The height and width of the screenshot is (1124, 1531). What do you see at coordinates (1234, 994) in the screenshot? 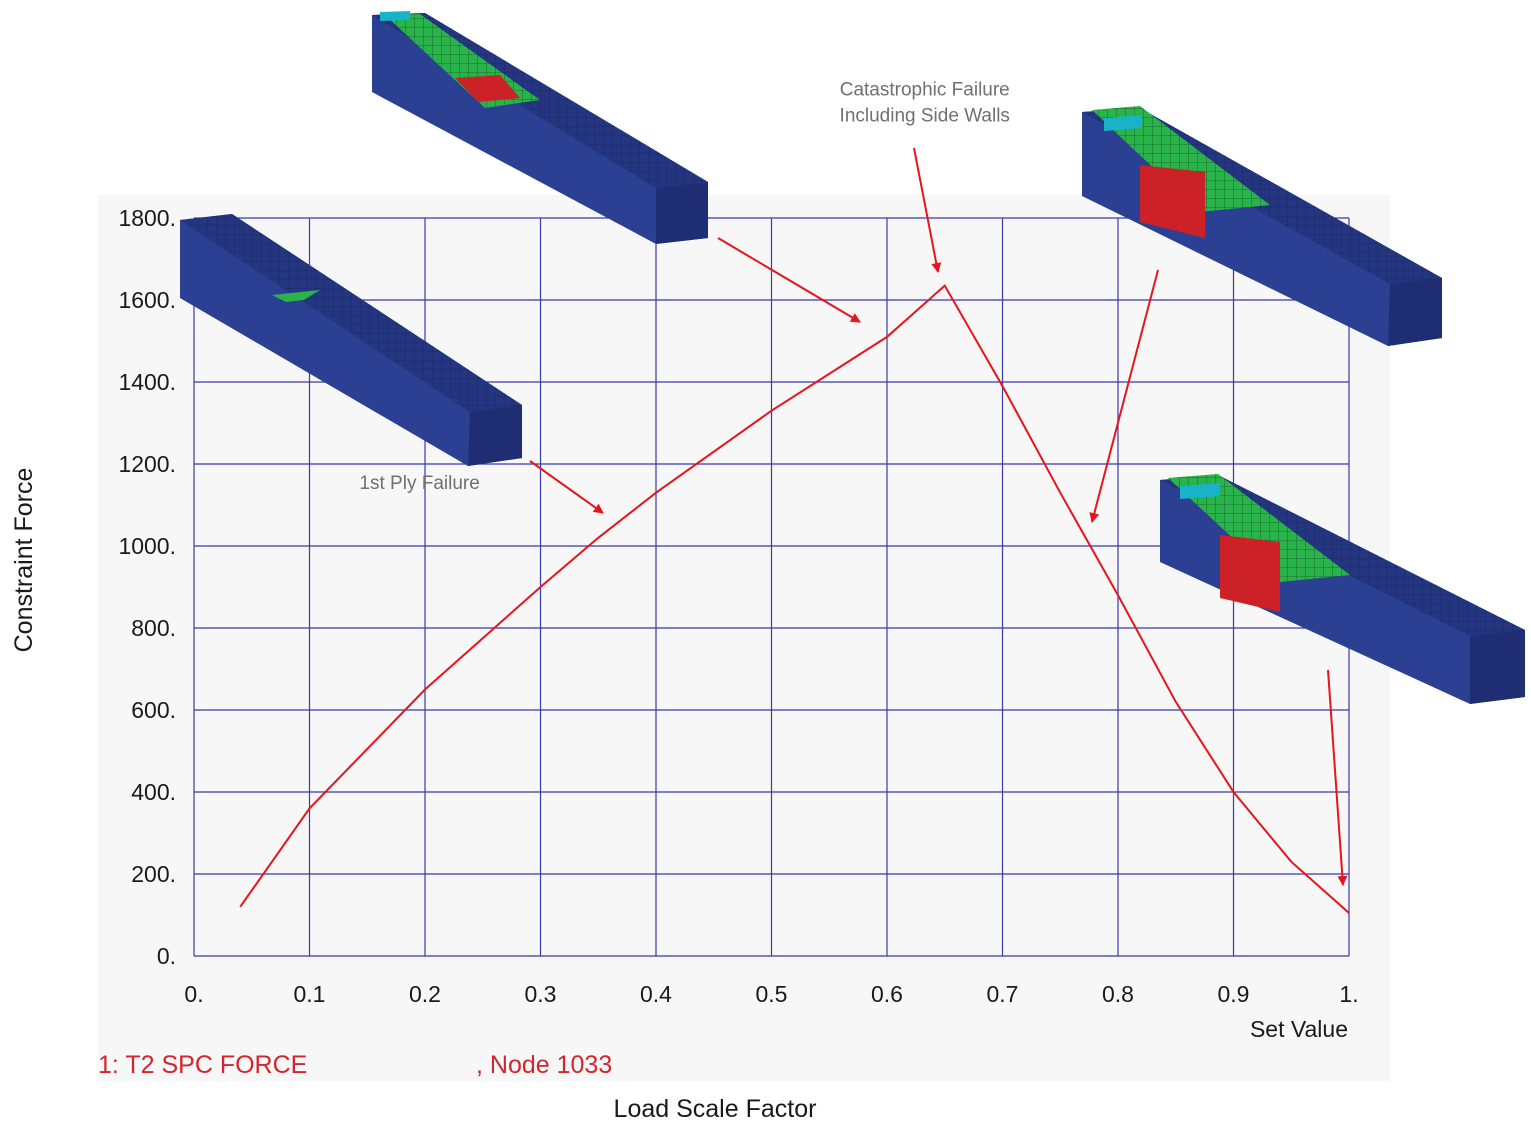
I see `x-tick-label: 0.9` at bounding box center [1234, 994].